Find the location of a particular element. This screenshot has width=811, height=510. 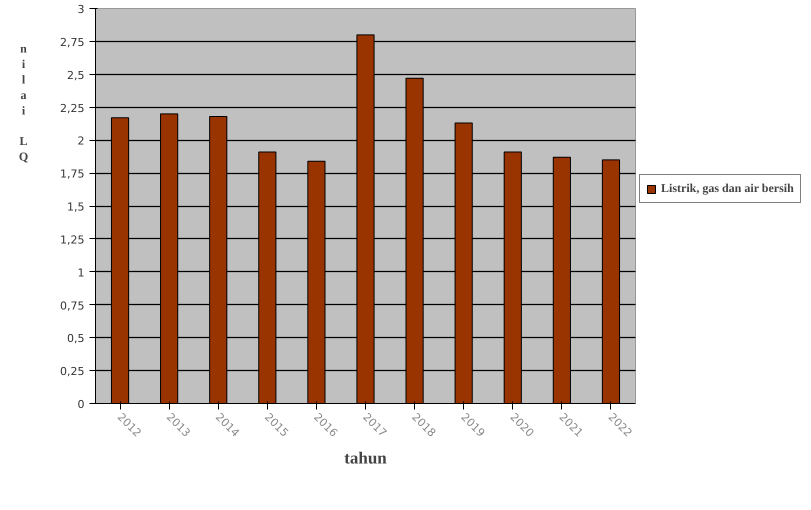

y-tick-label: 0,5 is located at coordinates (76, 339).